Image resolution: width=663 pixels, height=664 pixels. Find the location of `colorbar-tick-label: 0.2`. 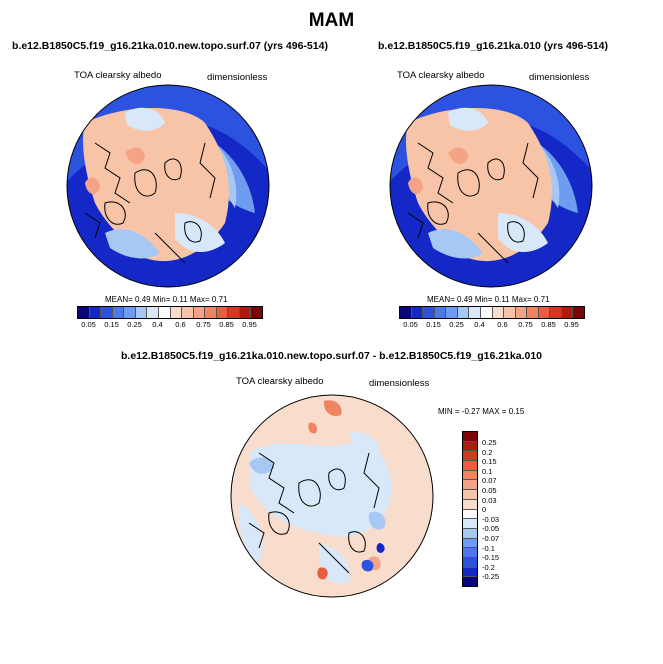

colorbar-tick-label: 0.2 is located at coordinates (487, 452).